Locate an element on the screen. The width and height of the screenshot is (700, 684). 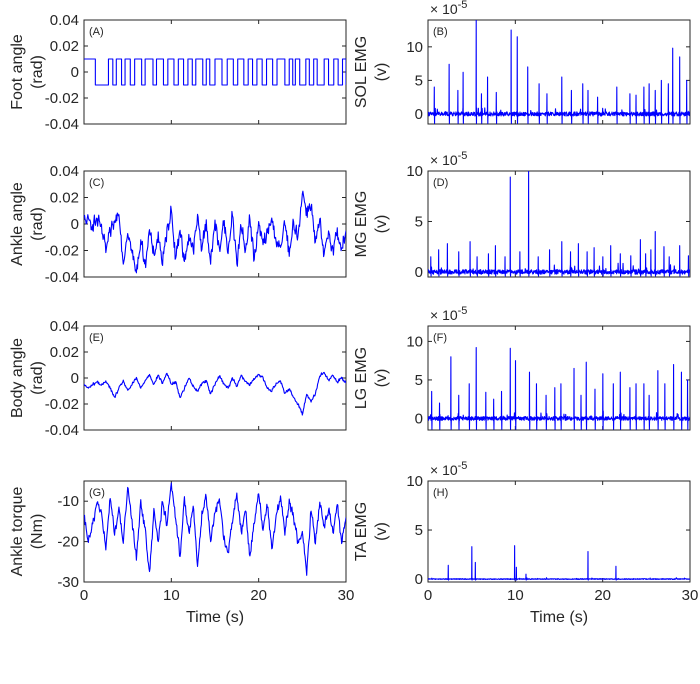
y-axis-label: Foot angle (rad) is located at coordinates (27, 72).